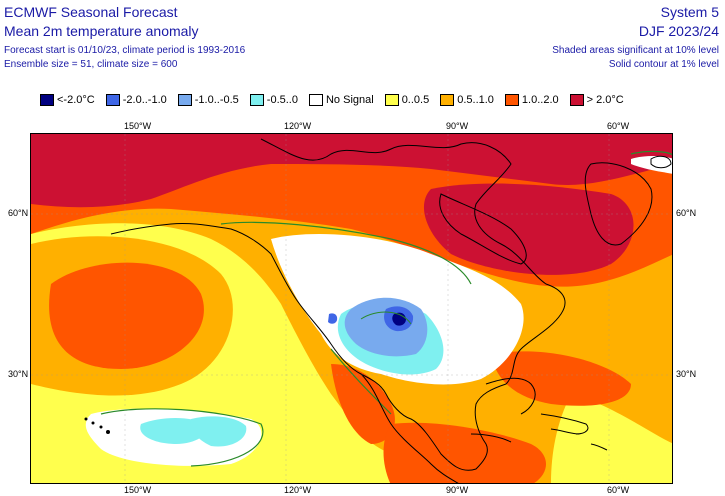  I want to click on legend-item: -1.0..-0.5, so click(208, 100).